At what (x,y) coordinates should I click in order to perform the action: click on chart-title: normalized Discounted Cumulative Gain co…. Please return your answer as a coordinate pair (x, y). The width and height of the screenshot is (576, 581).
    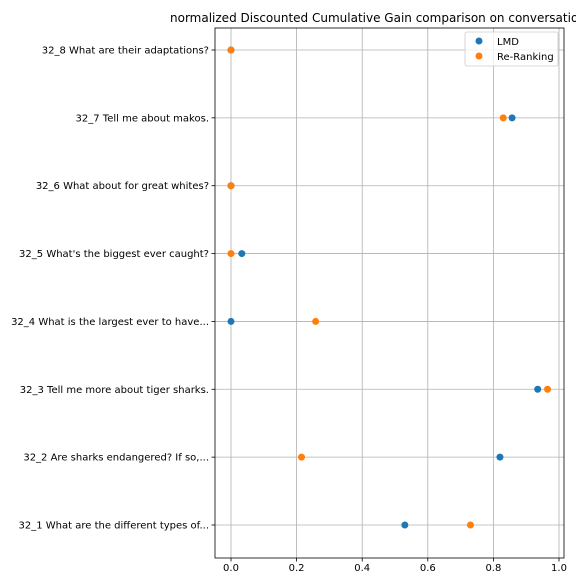
    Looking at the image, I should click on (373, 18).